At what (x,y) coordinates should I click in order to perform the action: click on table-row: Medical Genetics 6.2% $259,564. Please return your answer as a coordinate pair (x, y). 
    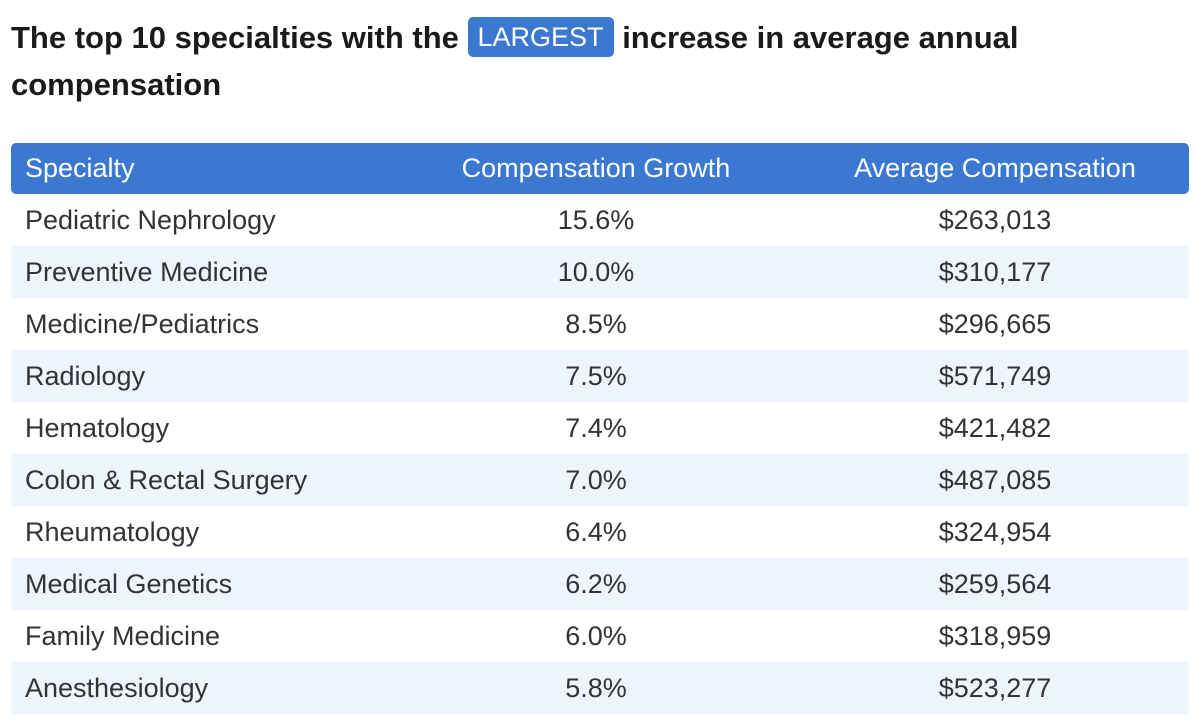
    Looking at the image, I should click on (600, 584).